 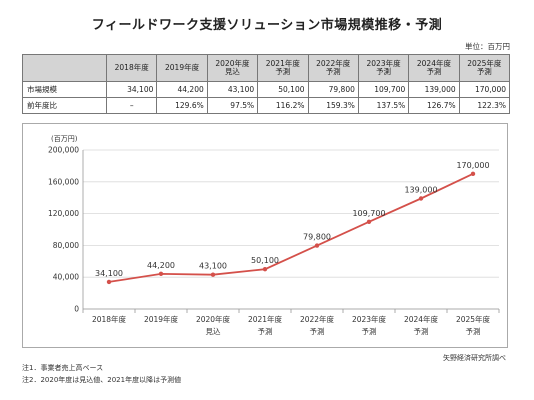 What do you see at coordinates (472, 165) in the screenshot?
I see `data-label: 170,000` at bounding box center [472, 165].